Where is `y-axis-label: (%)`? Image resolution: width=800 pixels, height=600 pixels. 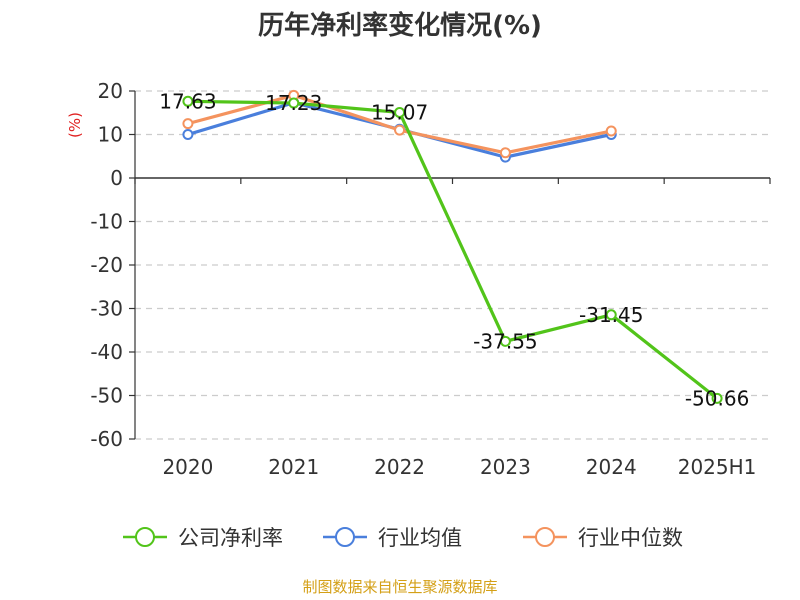 y-axis-label: (%) is located at coordinates (75, 125).